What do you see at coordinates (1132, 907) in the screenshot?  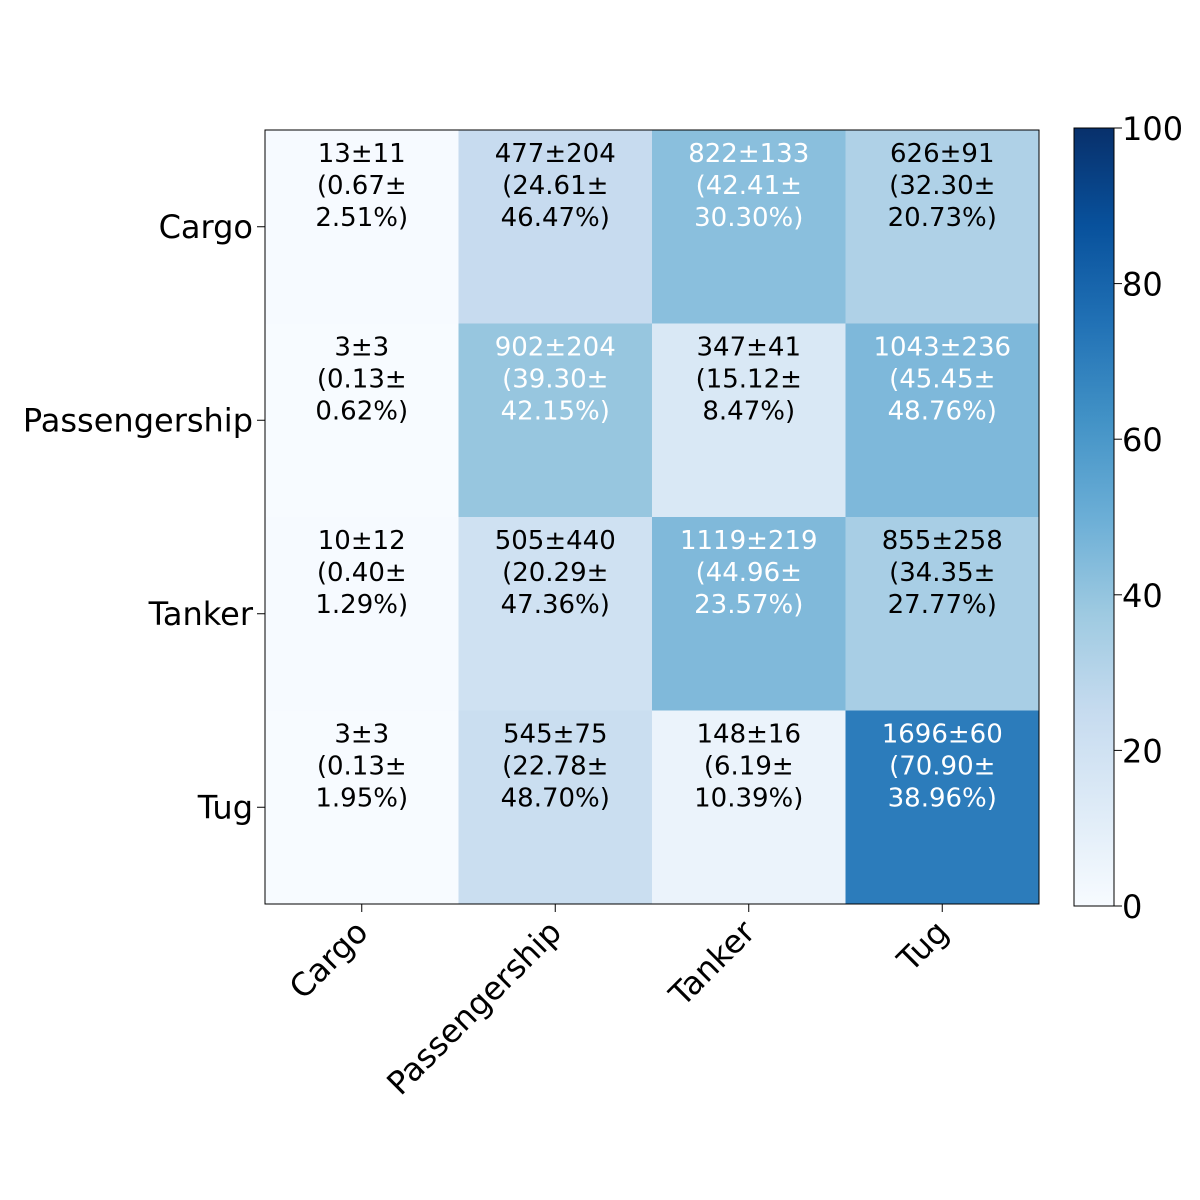 I see `colorbar-tick-label: 0` at bounding box center [1132, 907].